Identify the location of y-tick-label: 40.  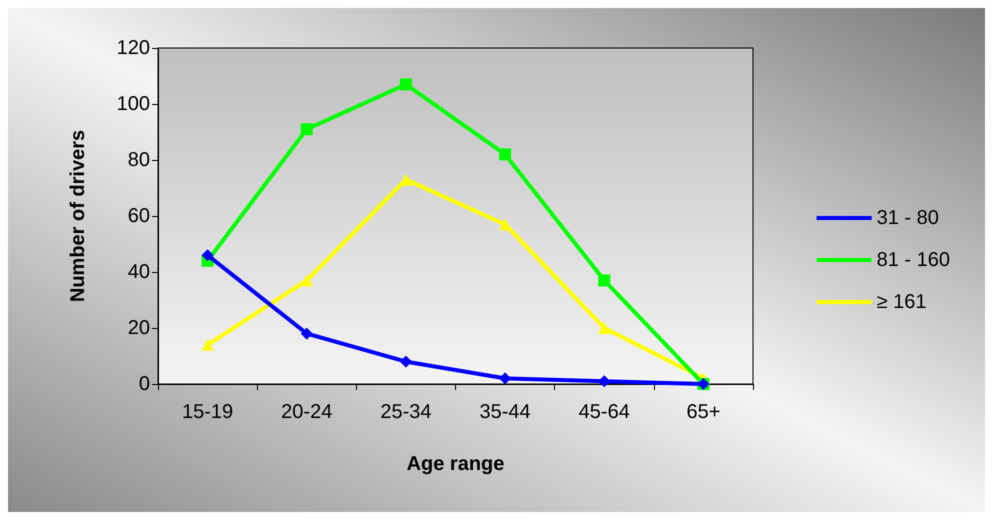
(139, 272).